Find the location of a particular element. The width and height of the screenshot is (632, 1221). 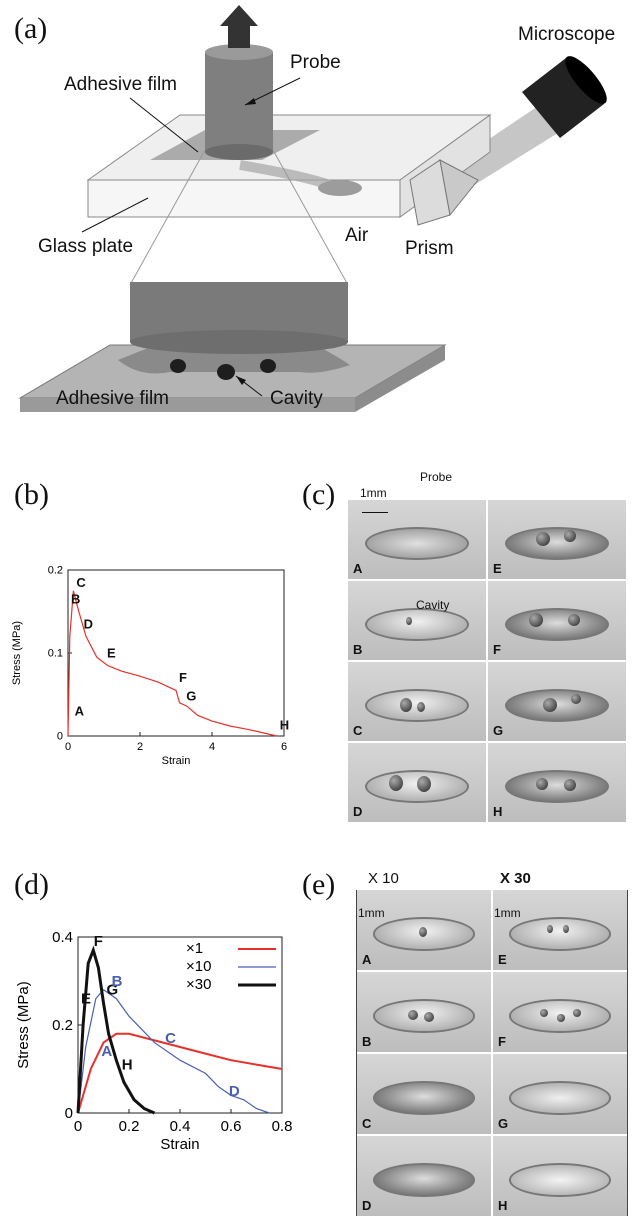

x-tick-label: 0.6 is located at coordinates (231, 1126).